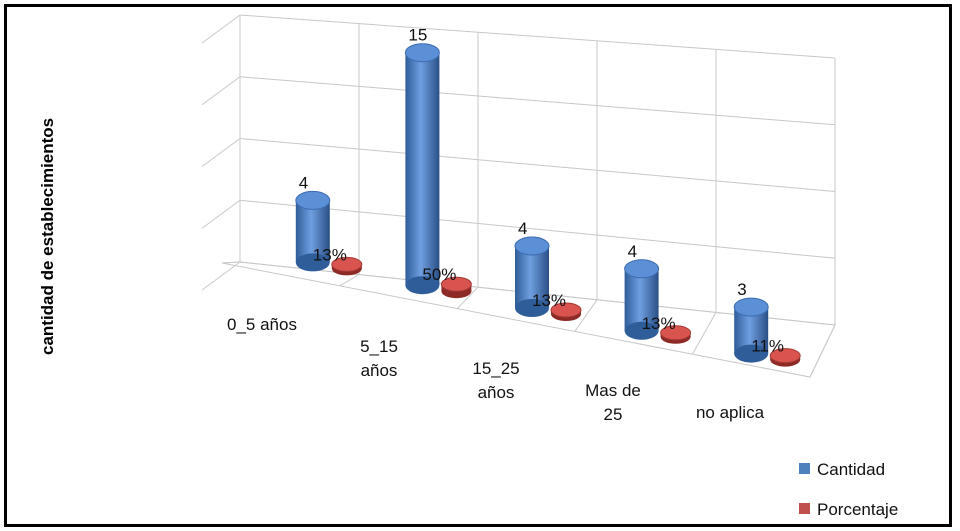  What do you see at coordinates (741, 289) in the screenshot?
I see `cantidad-data-label: 3` at bounding box center [741, 289].